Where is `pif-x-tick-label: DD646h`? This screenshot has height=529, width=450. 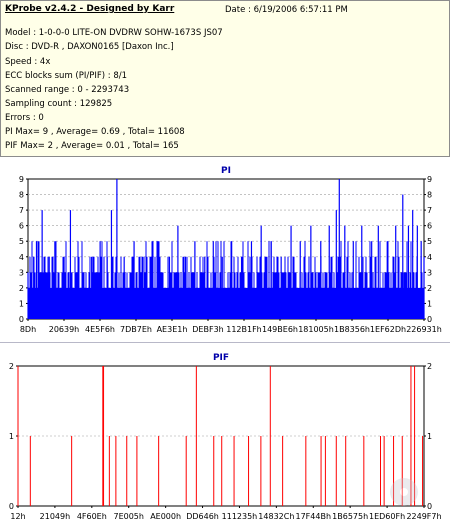
pif-x-tick-label: DD646h is located at coordinates (202, 516).